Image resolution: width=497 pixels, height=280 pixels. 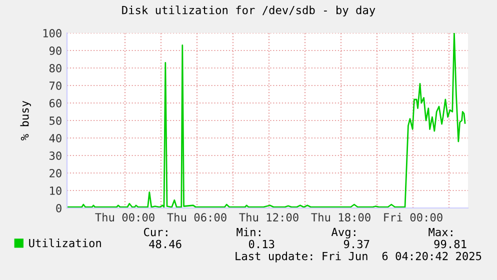 What do you see at coordinates (343, 233) in the screenshot?
I see `text: Avg:` at bounding box center [343, 233].